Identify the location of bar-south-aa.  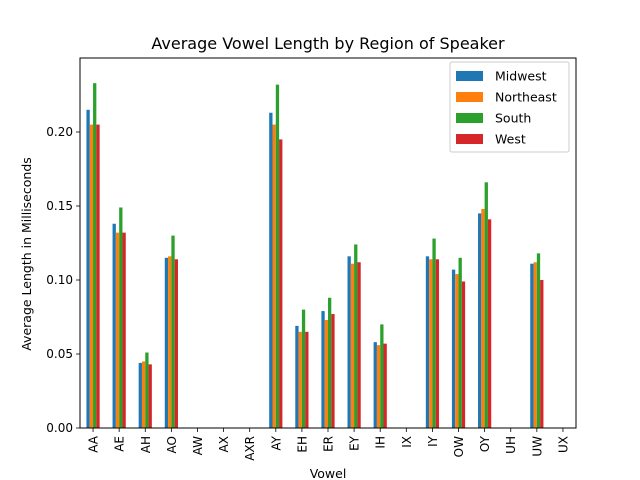
(95, 255).